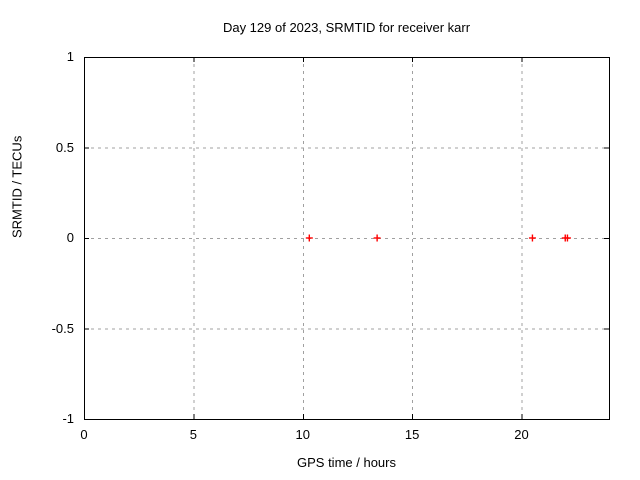 The image size is (640, 480). What do you see at coordinates (346, 462) in the screenshot?
I see `x-axis-label: GPS time / hours` at bounding box center [346, 462].